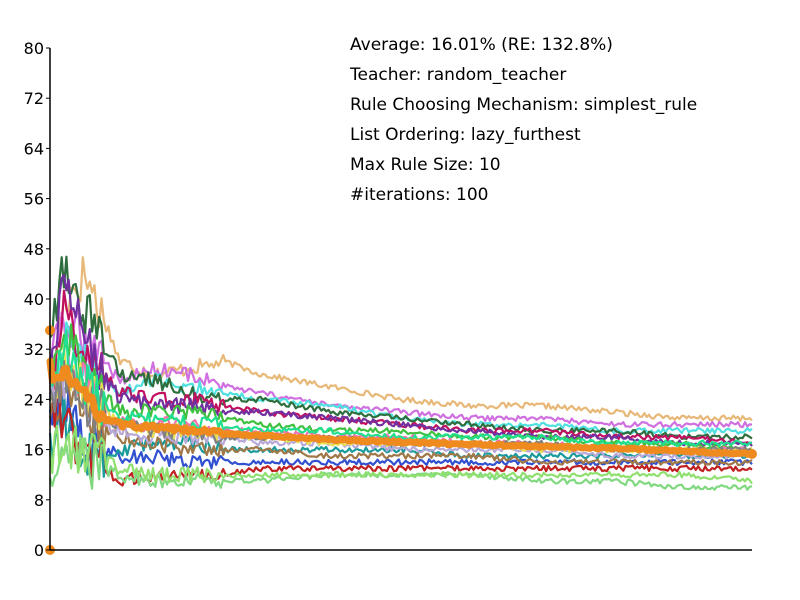 The image size is (800, 600). What do you see at coordinates (39, 550) in the screenshot?
I see `y-tick-label: 0` at bounding box center [39, 550].